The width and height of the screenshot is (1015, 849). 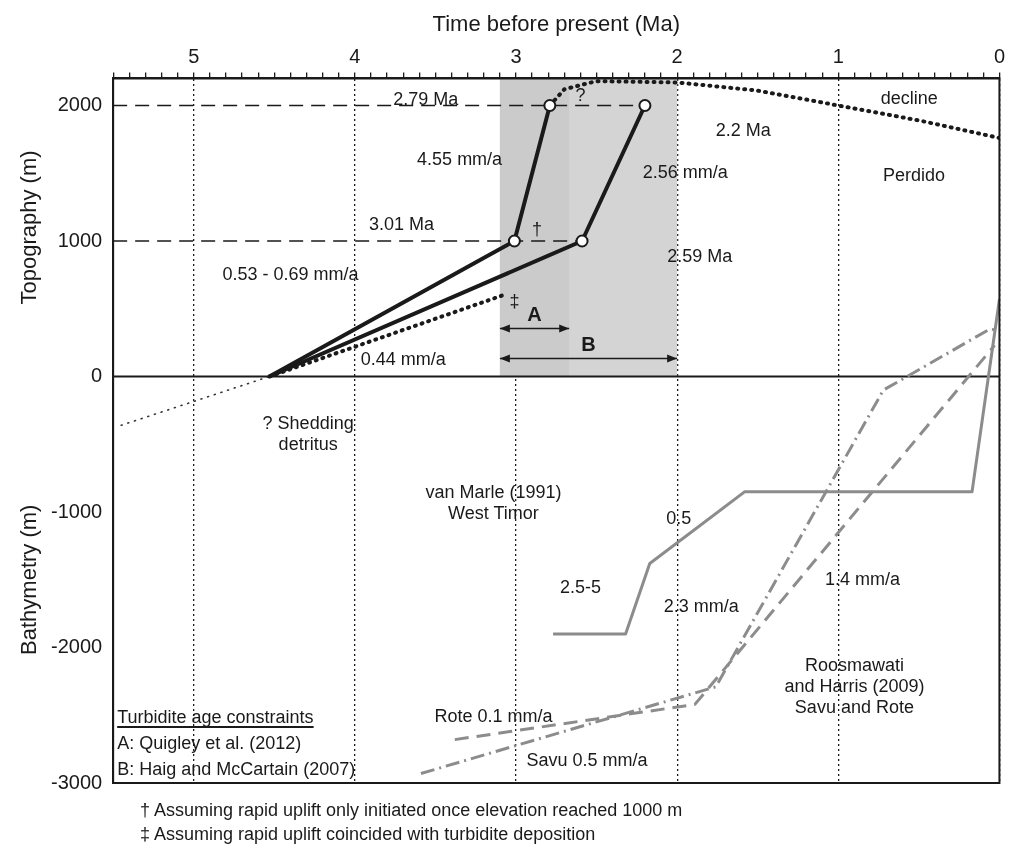 What do you see at coordinates (291, 273) in the screenshot?
I see `annotation: 0.53 - 0.69 mm/a` at bounding box center [291, 273].